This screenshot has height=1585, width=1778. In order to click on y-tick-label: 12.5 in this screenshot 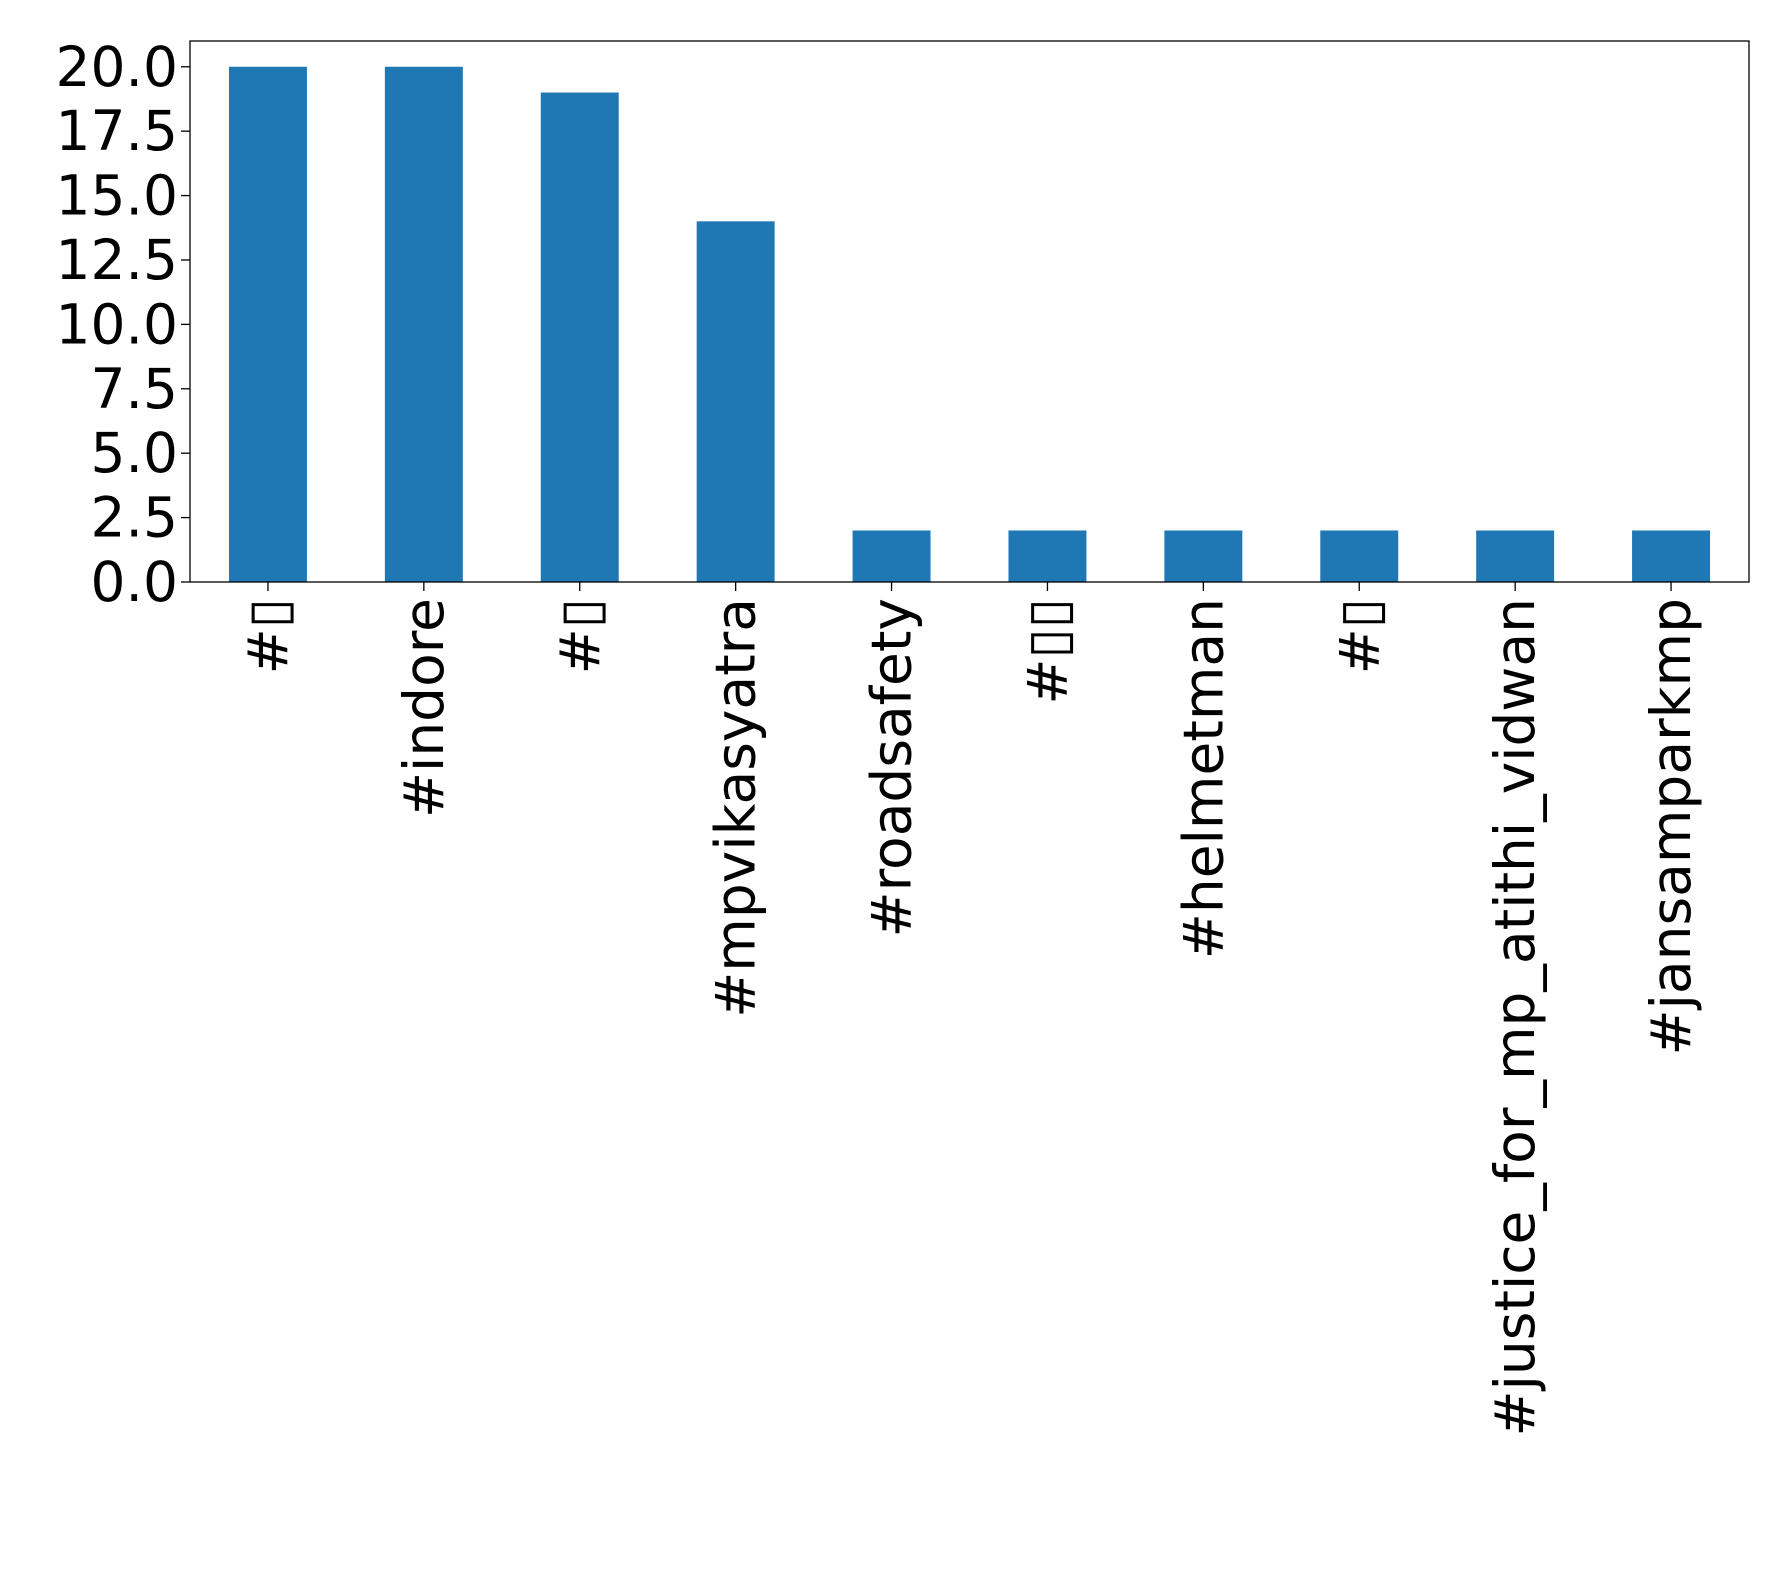, I will do `click(117, 260)`.